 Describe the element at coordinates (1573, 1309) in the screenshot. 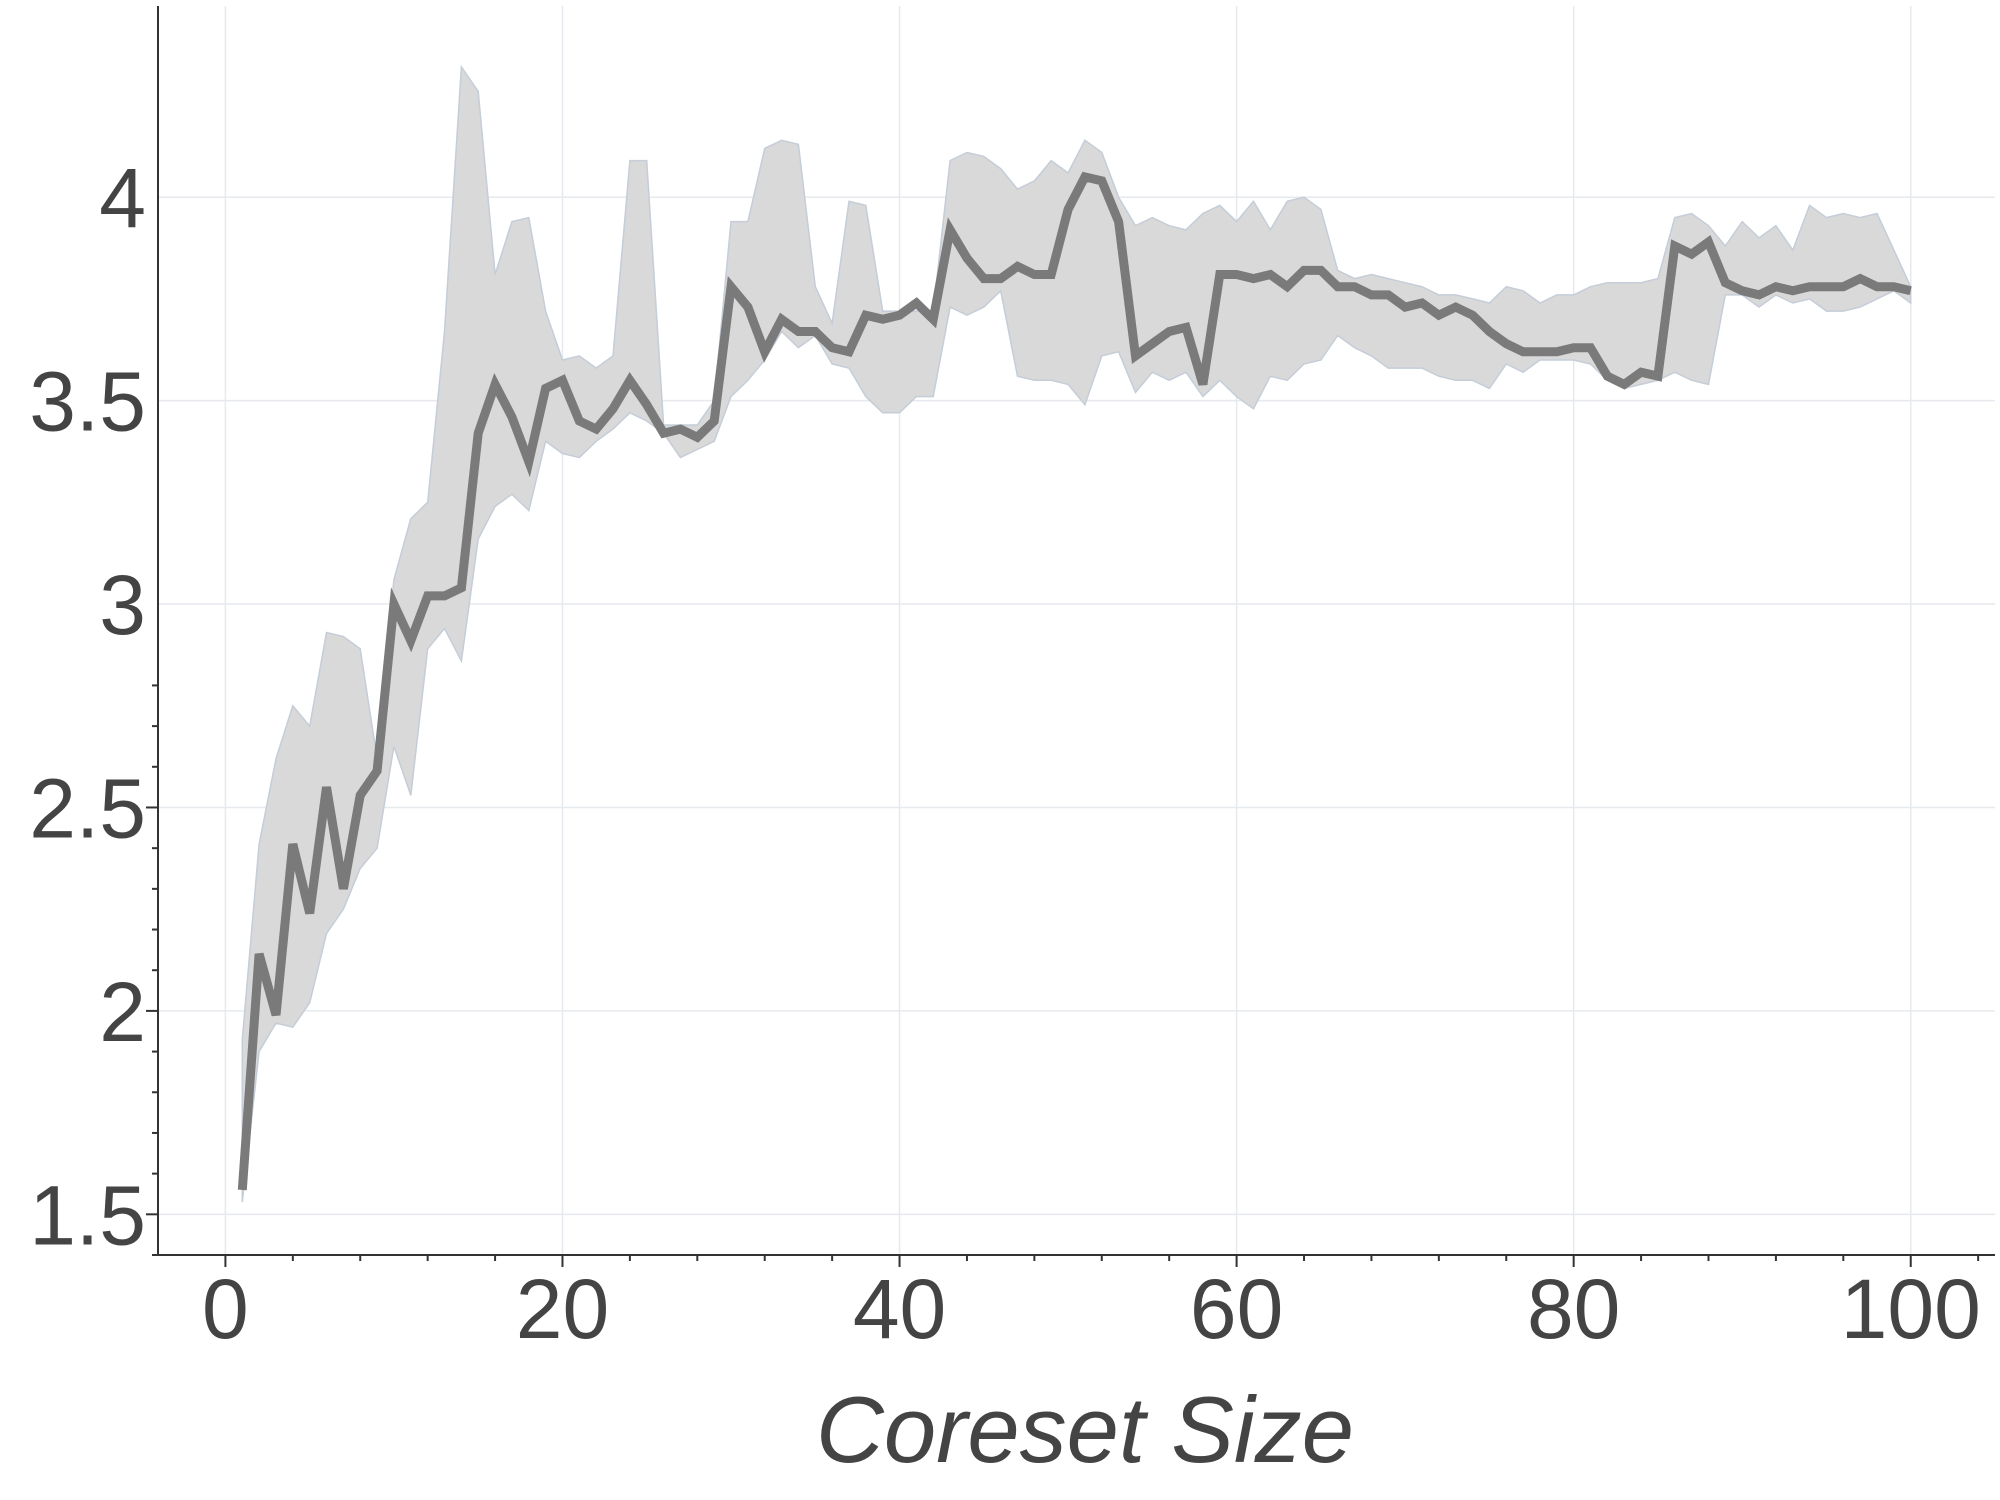

I see `x-tick-label: 80` at that location.